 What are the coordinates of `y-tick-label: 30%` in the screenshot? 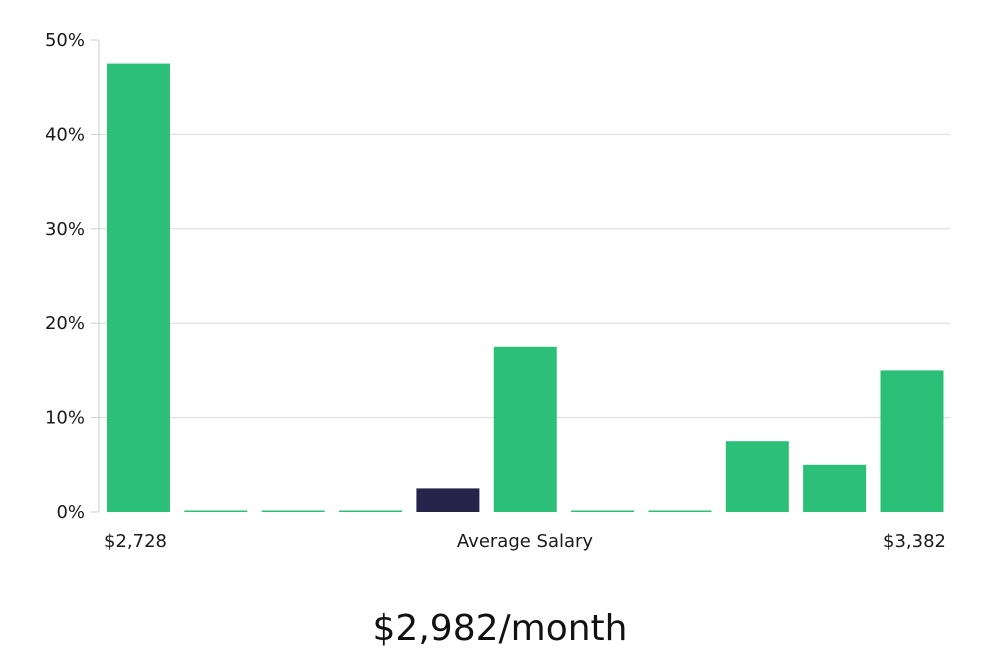 It's located at (65, 229).